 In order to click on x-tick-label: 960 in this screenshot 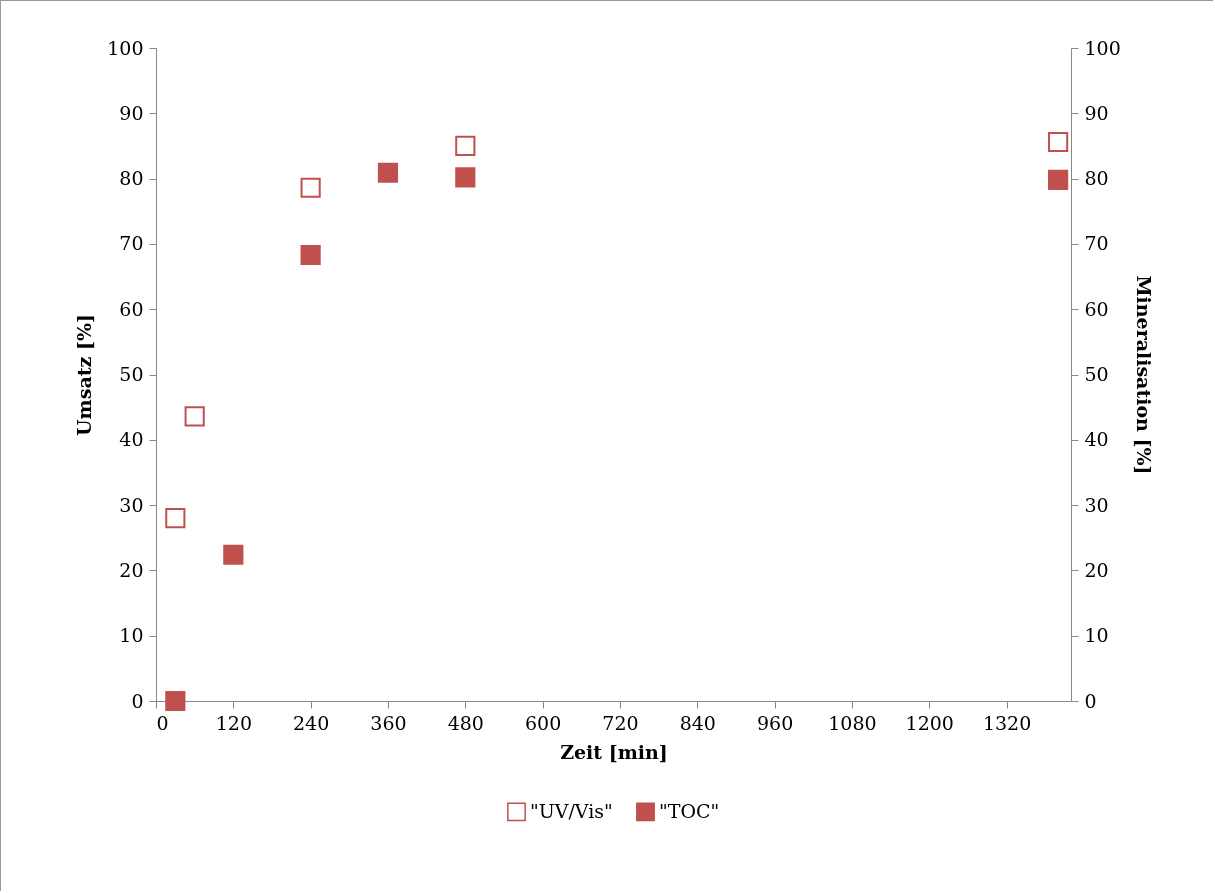, I will do `click(775, 722)`.